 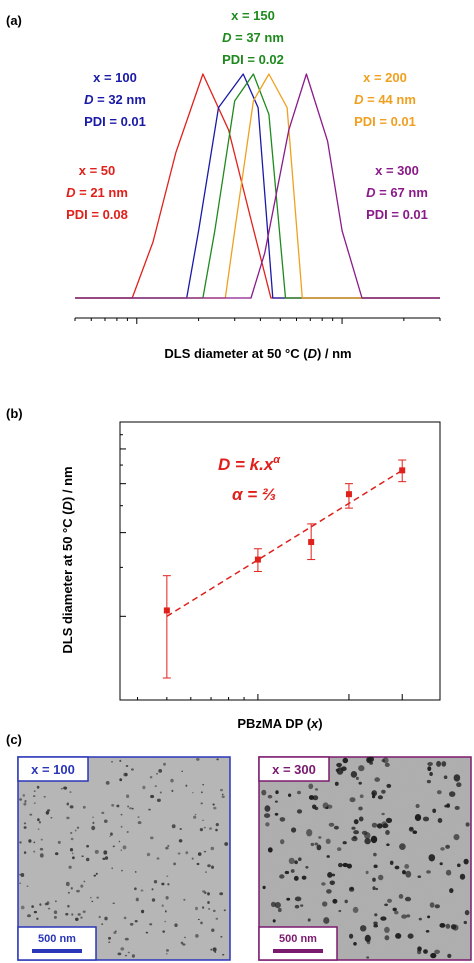 I want to click on tem-left-particles, so click(x=124, y=858).